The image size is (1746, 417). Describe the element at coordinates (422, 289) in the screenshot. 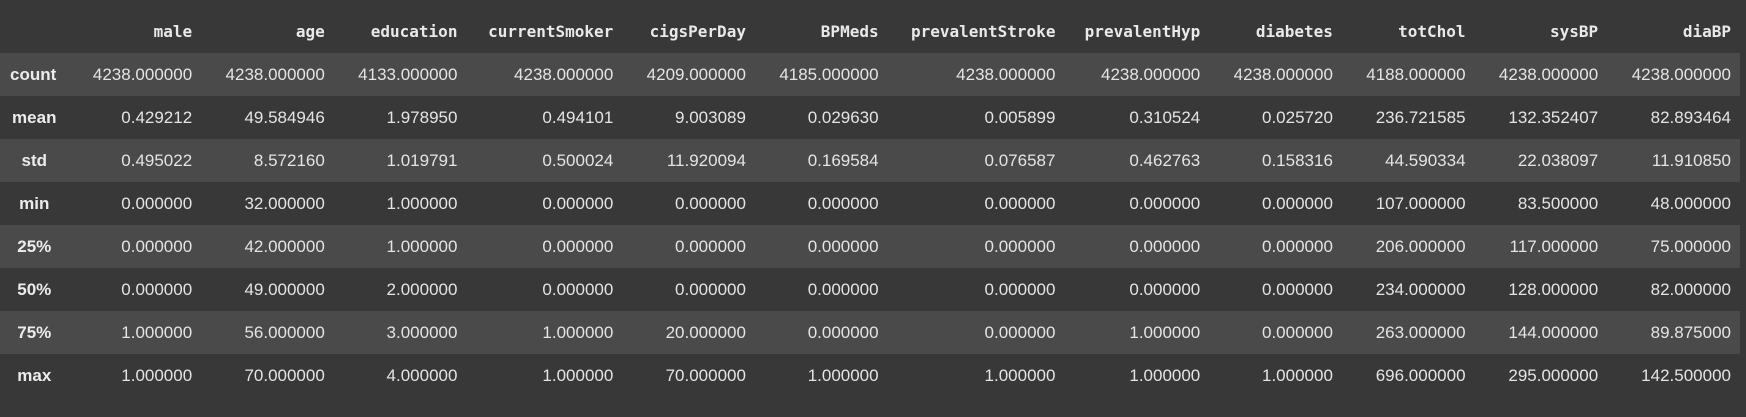

I see `table-cell: 2.000000` at that location.